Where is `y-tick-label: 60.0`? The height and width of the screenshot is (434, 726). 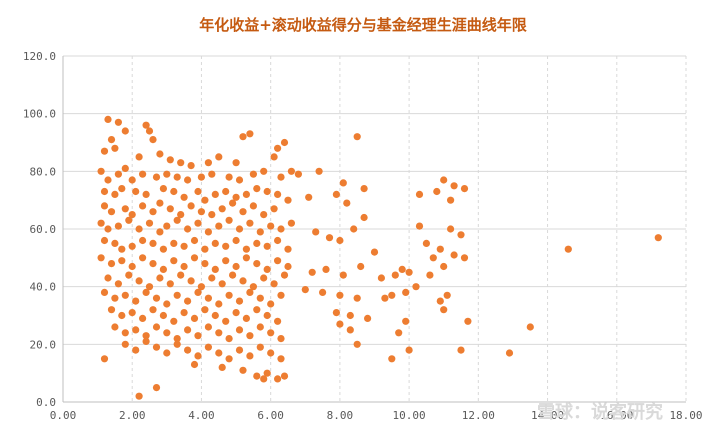
y-tick-label: 60.0 is located at coordinates (43, 229).